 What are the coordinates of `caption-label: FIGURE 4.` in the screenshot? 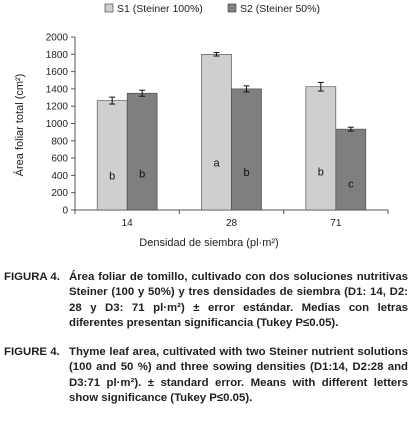 It's located at (32, 352).